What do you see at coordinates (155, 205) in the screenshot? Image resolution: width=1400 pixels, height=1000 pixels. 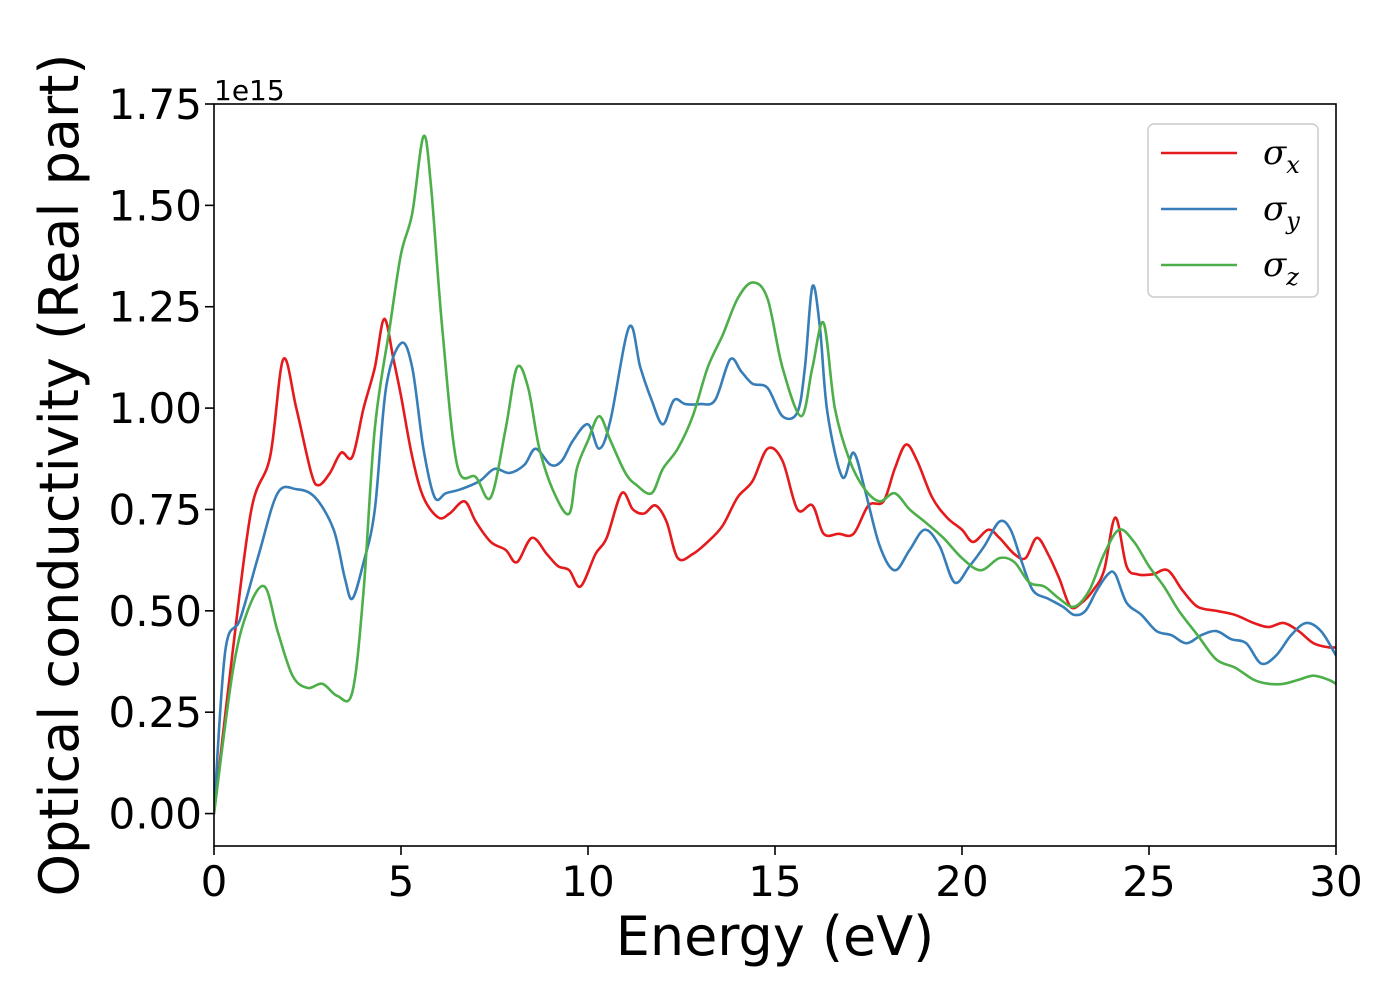 I see `y-tick-label: 1.50` at bounding box center [155, 205].